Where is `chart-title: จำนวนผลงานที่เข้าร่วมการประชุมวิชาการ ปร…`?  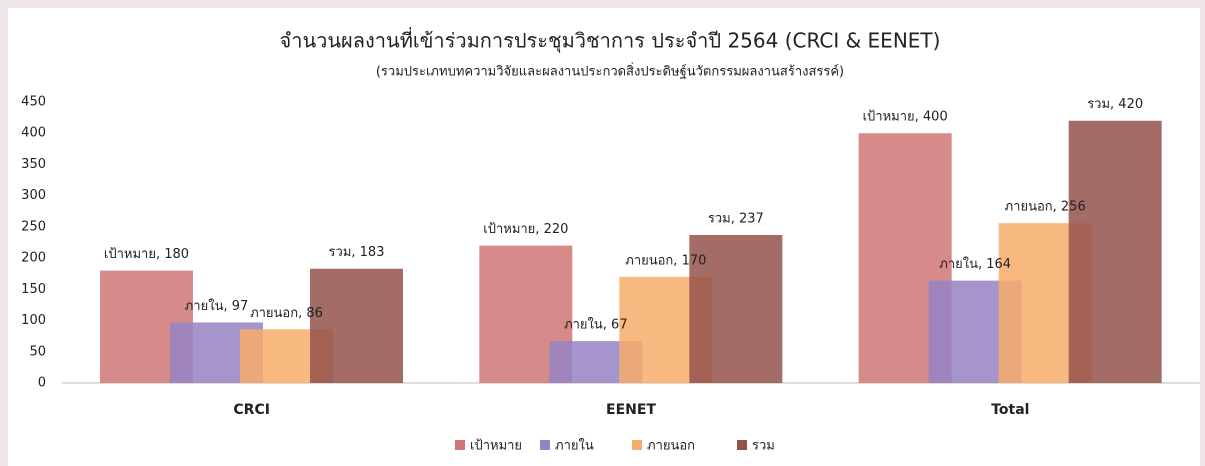
chart-title: จำนวนผลงานที่เข้าร่วมการประชุมวิชาการ ปร… is located at coordinates (610, 40).